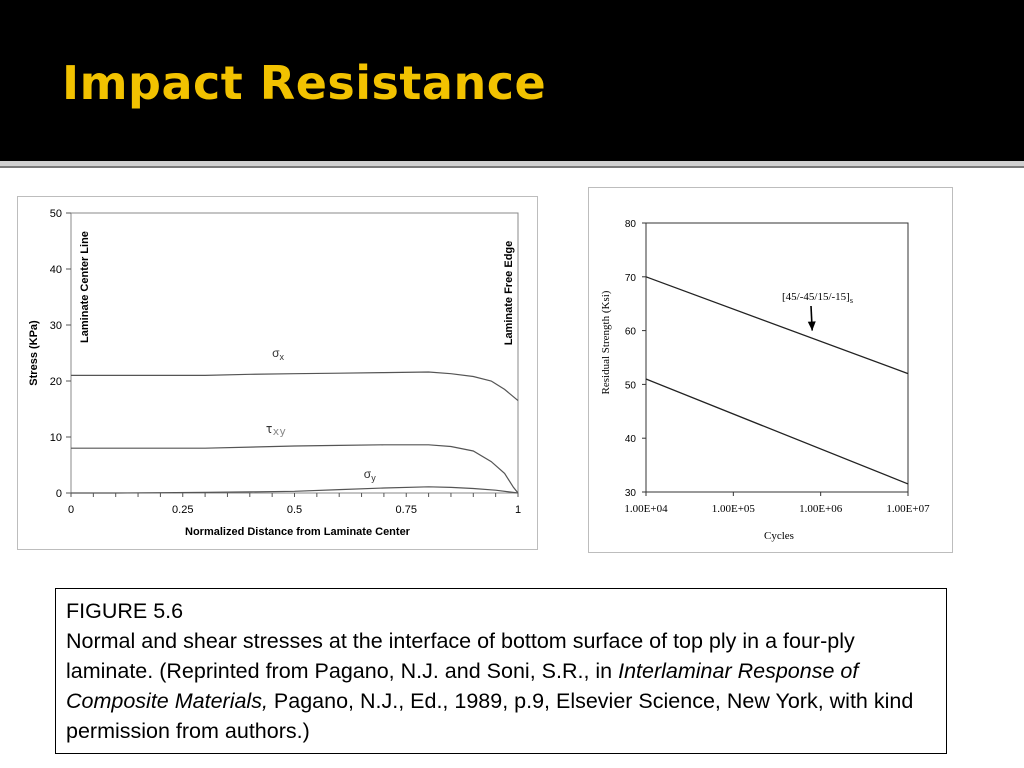  What do you see at coordinates (851, 300) in the screenshot?
I see `annotation-label-subscript: s` at bounding box center [851, 300].